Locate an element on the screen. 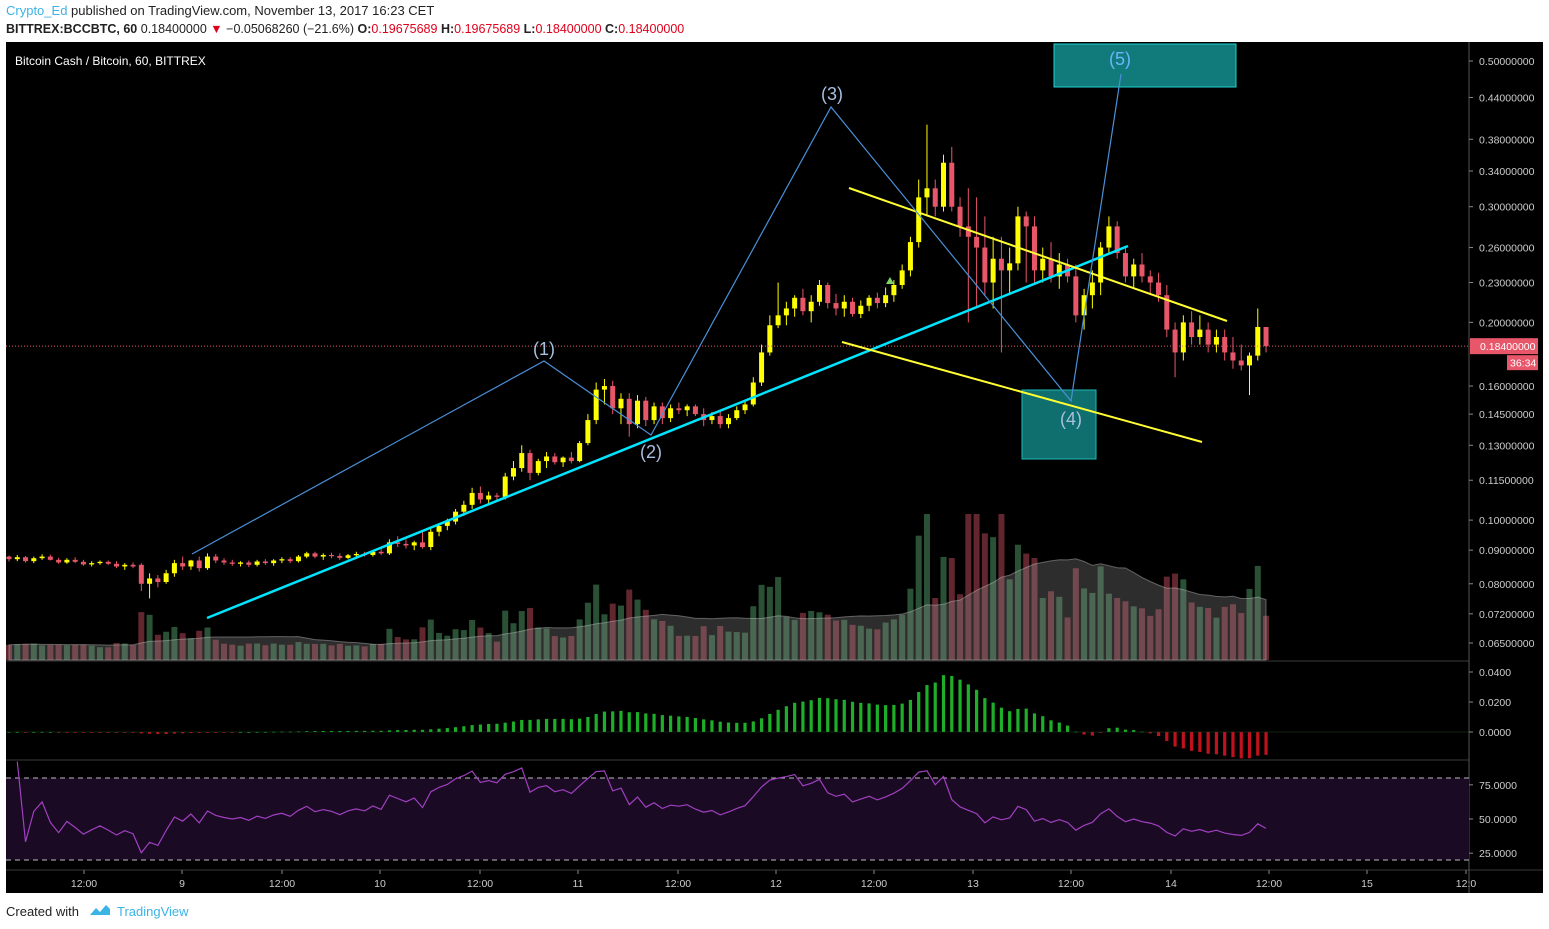 This screenshot has width=1549, height=929. price-tick-label: 0.09000000 is located at coordinates (1507, 551).